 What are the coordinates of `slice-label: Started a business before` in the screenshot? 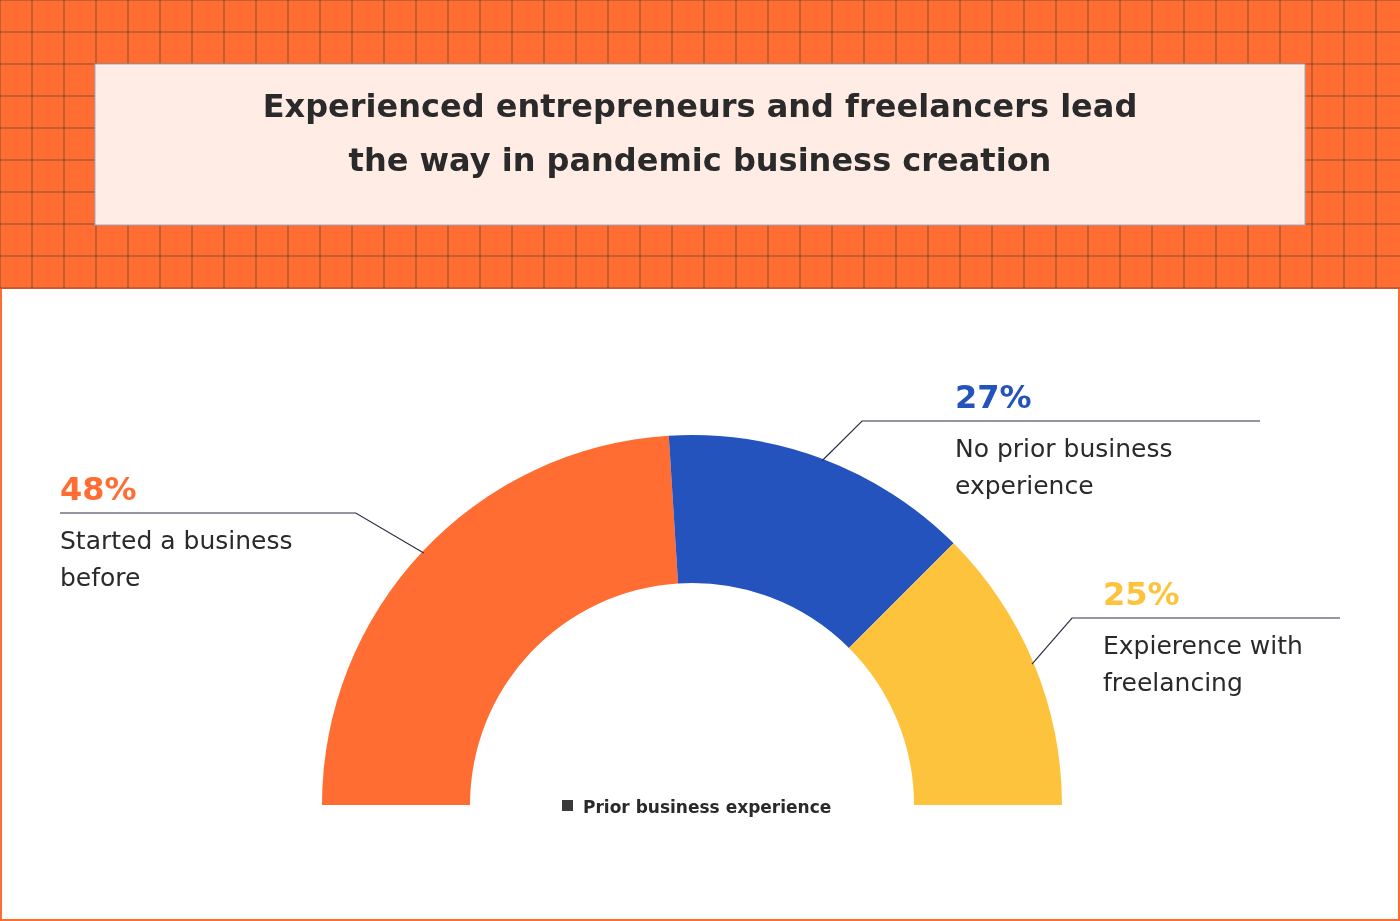 It's located at (176, 559).